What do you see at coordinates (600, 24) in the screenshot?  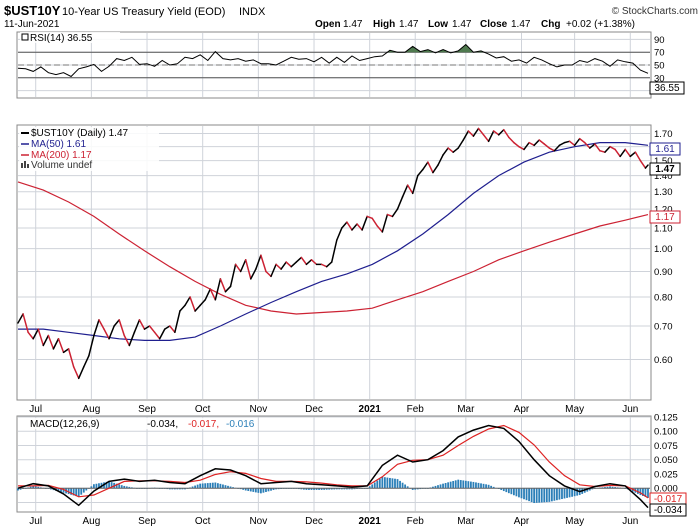 I see `chg-value: +0.02 (+1.38%)` at bounding box center [600, 24].